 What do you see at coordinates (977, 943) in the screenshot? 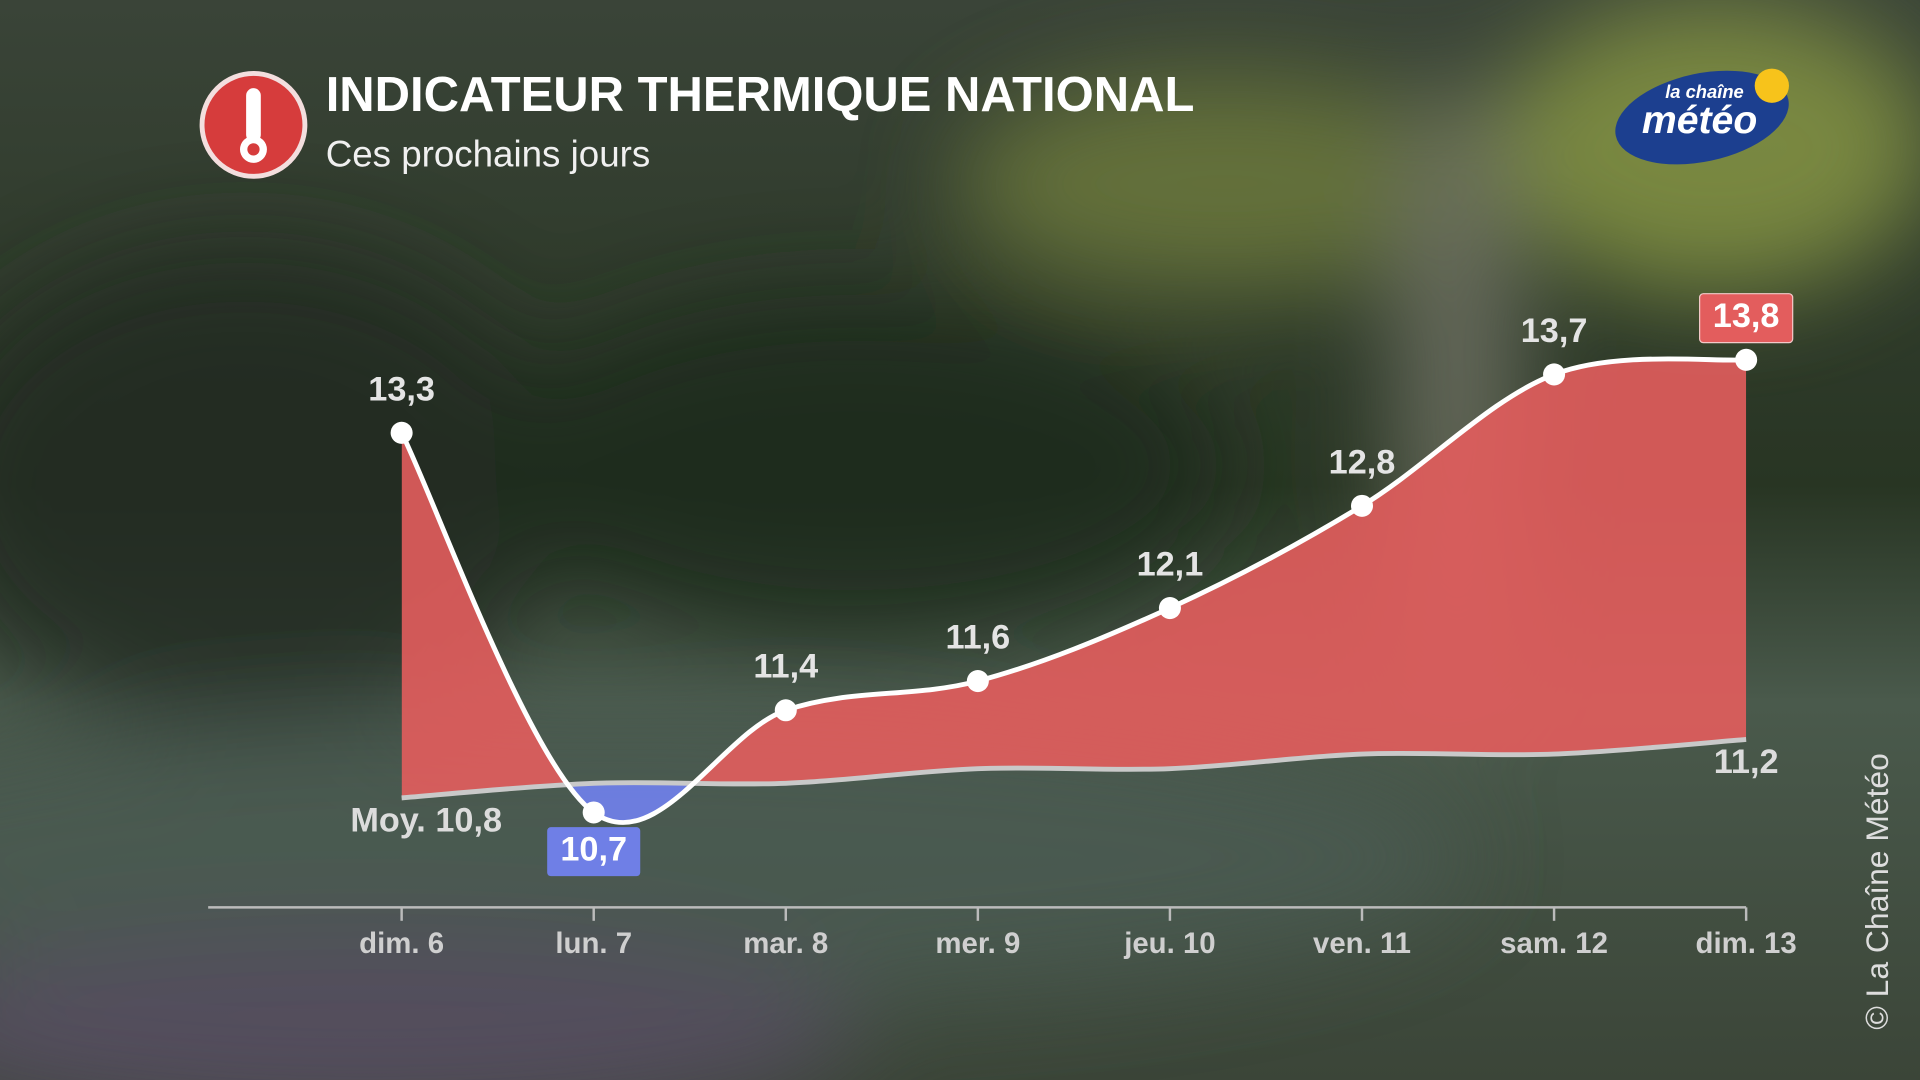
I see `x-tick-label: mer. 9` at bounding box center [977, 943].